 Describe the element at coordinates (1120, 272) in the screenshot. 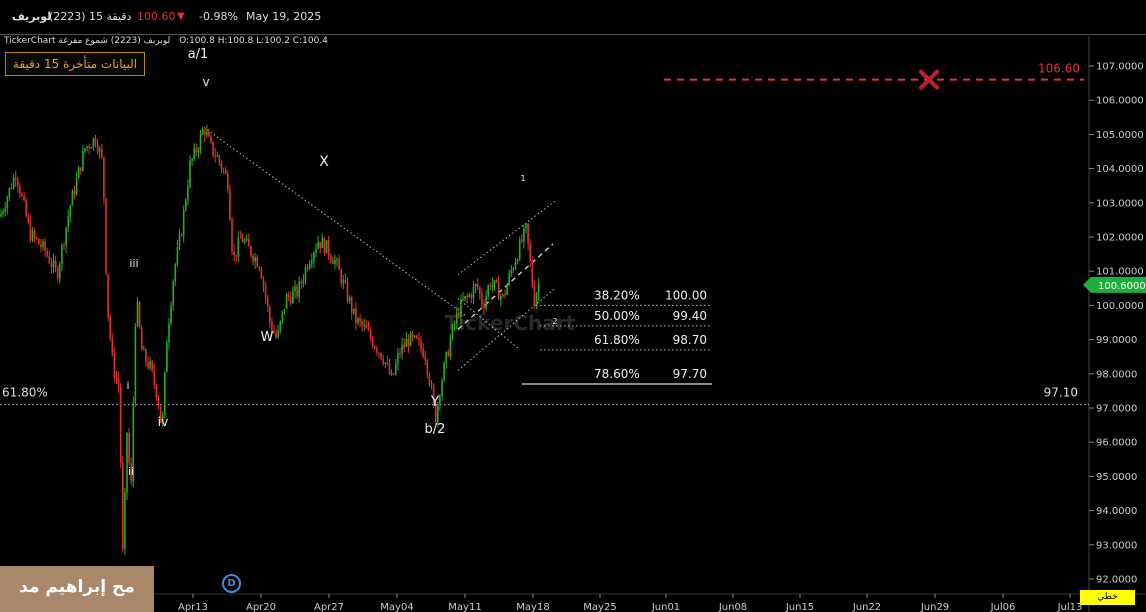

I see `y-tick-label: 101.0000` at that location.